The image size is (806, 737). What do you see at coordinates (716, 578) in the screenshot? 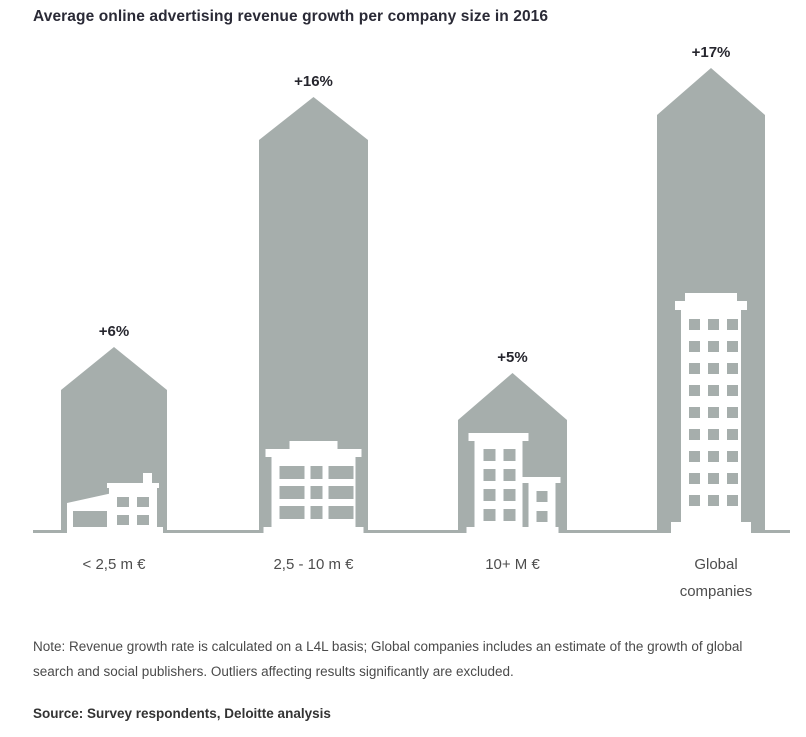
I see `bar-category-label: Global companies` at bounding box center [716, 578].